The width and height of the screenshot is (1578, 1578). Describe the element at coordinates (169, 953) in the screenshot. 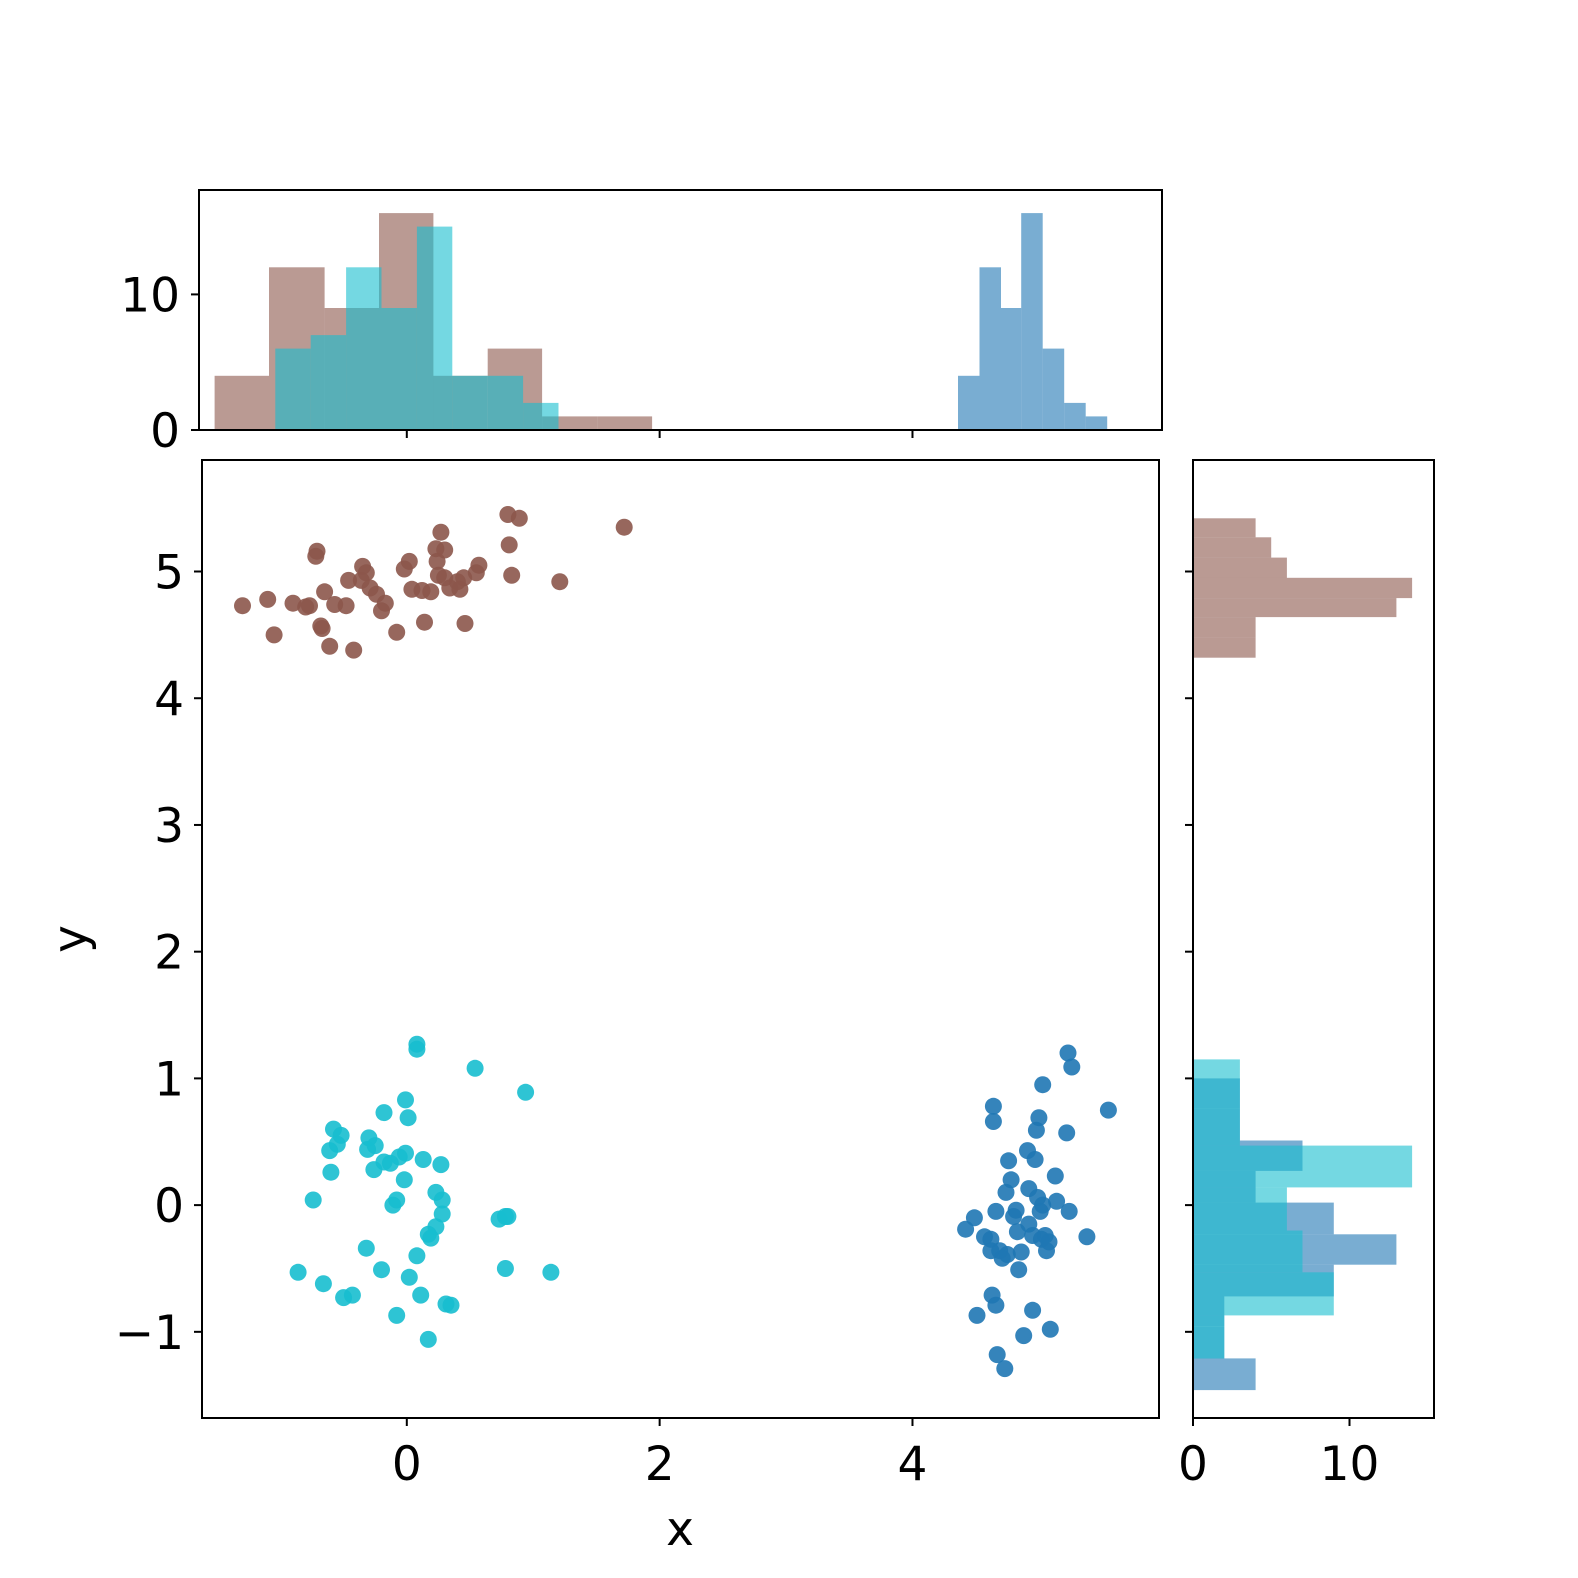

I see `y-tick-label: 2` at that location.